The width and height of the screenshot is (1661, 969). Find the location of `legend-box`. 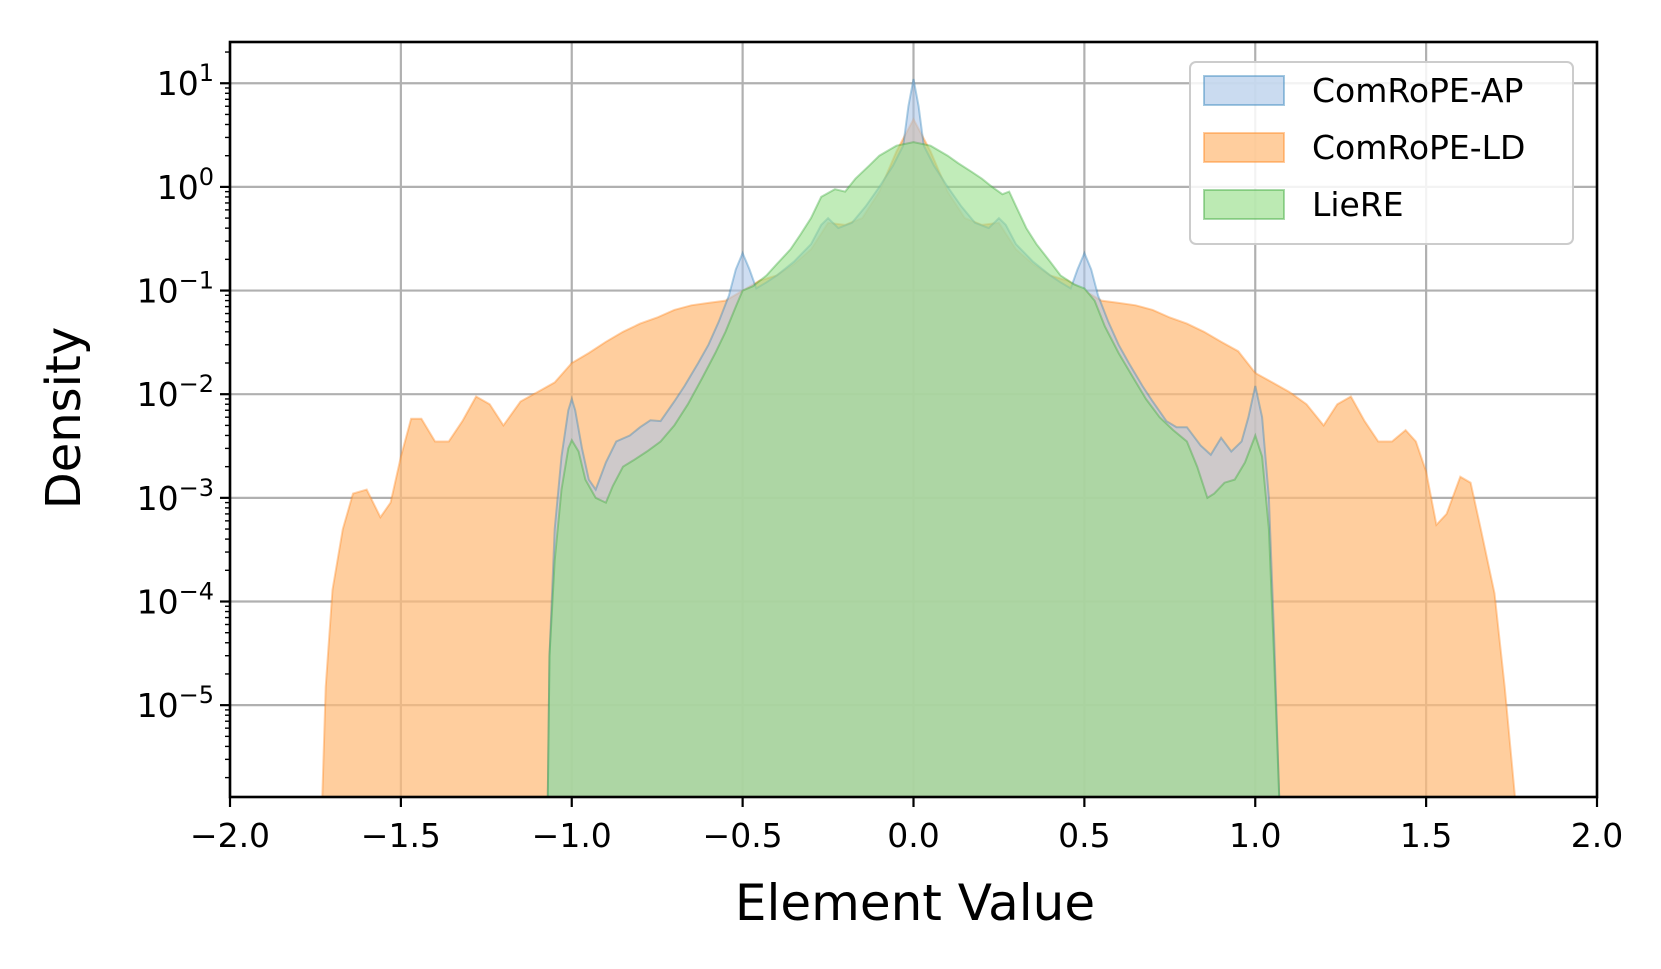

legend-box is located at coordinates (1381, 153).